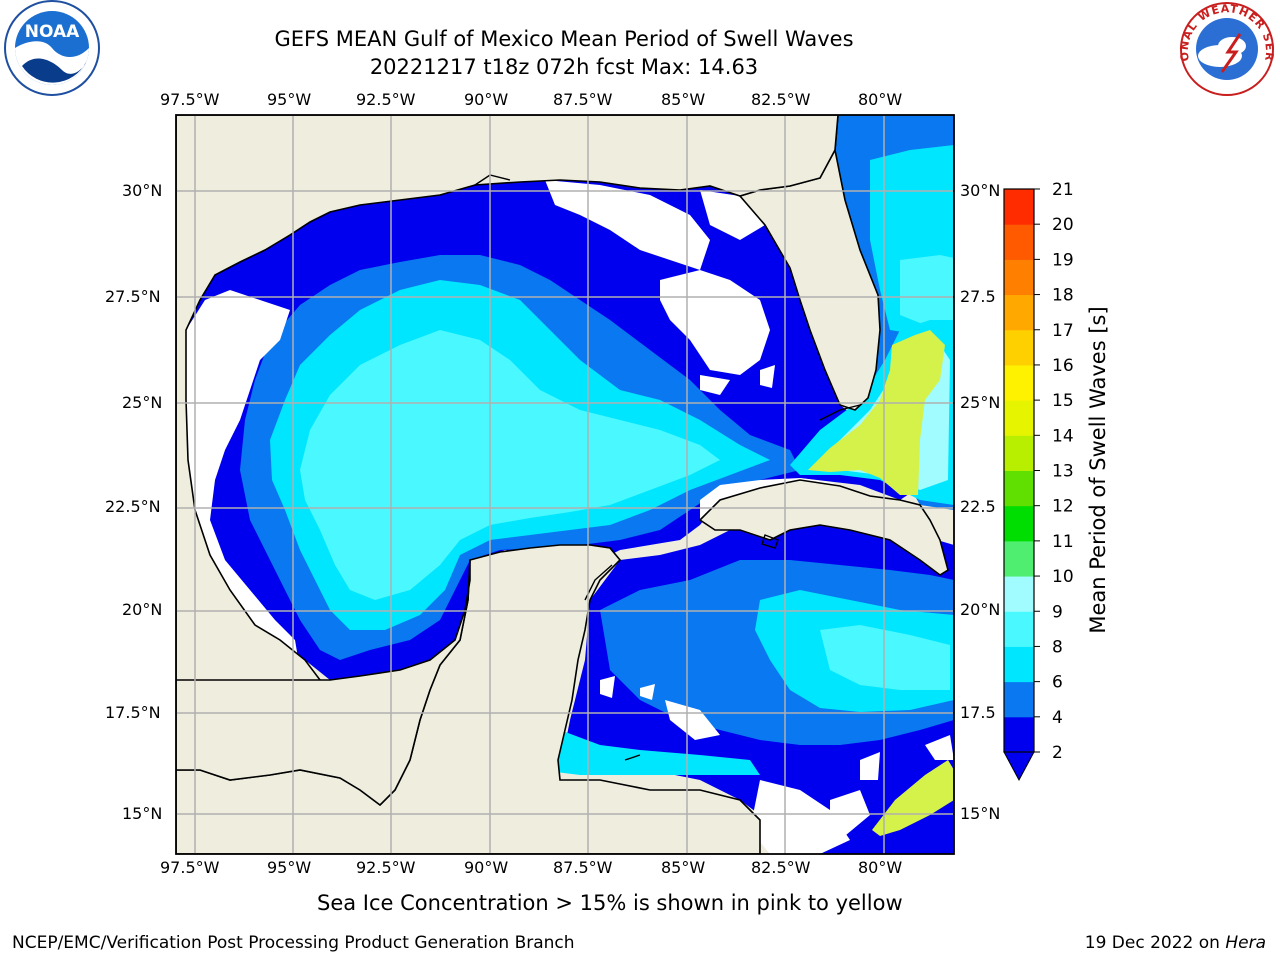 This screenshot has height=960, width=1280. Describe the element at coordinates (1063, 472) in the screenshot. I see `colorbar-tick-label: 13` at that location.